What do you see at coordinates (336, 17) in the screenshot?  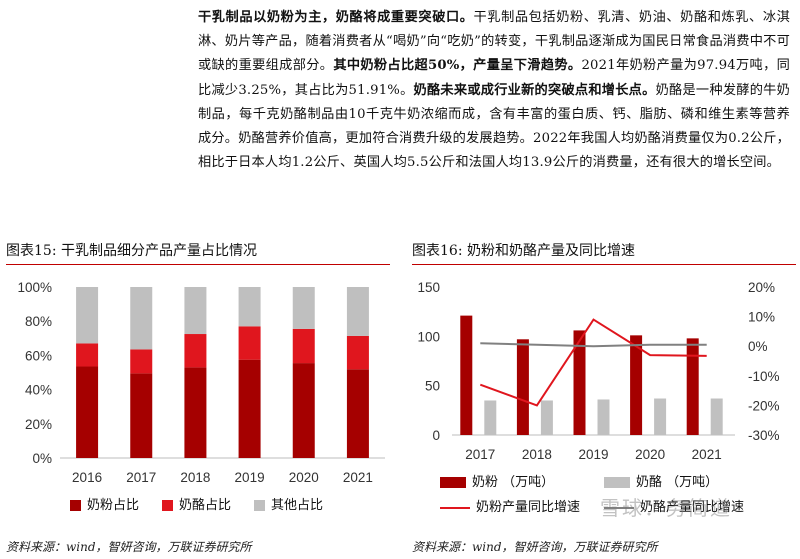 I see `headline-sentence: 干乳制品以奶粉为主，奶酪将成重要突破口。` at bounding box center [336, 17].